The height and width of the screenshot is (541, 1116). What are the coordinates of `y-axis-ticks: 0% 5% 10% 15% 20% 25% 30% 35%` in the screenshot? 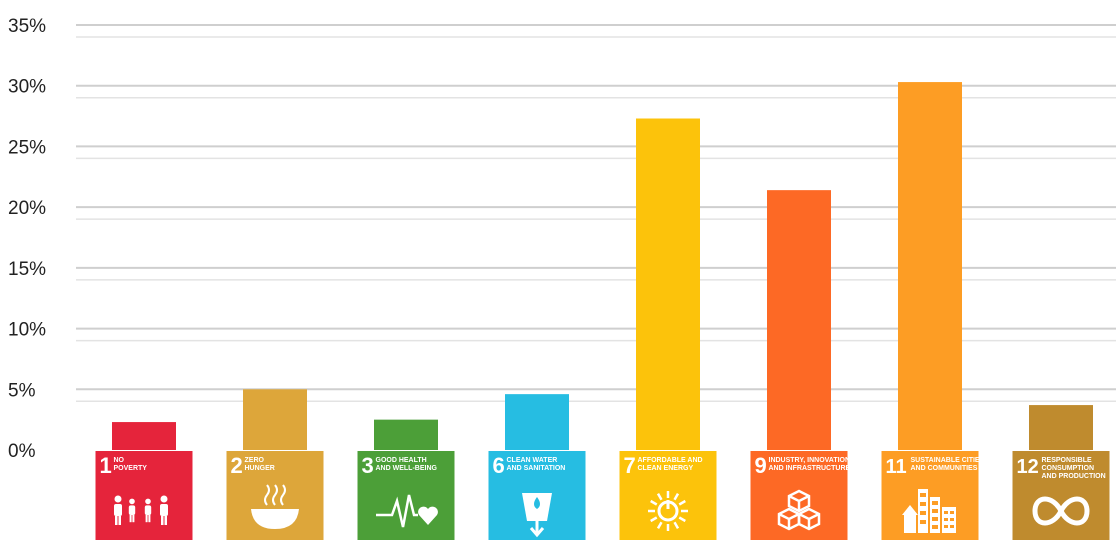 It's located at (27, 239).